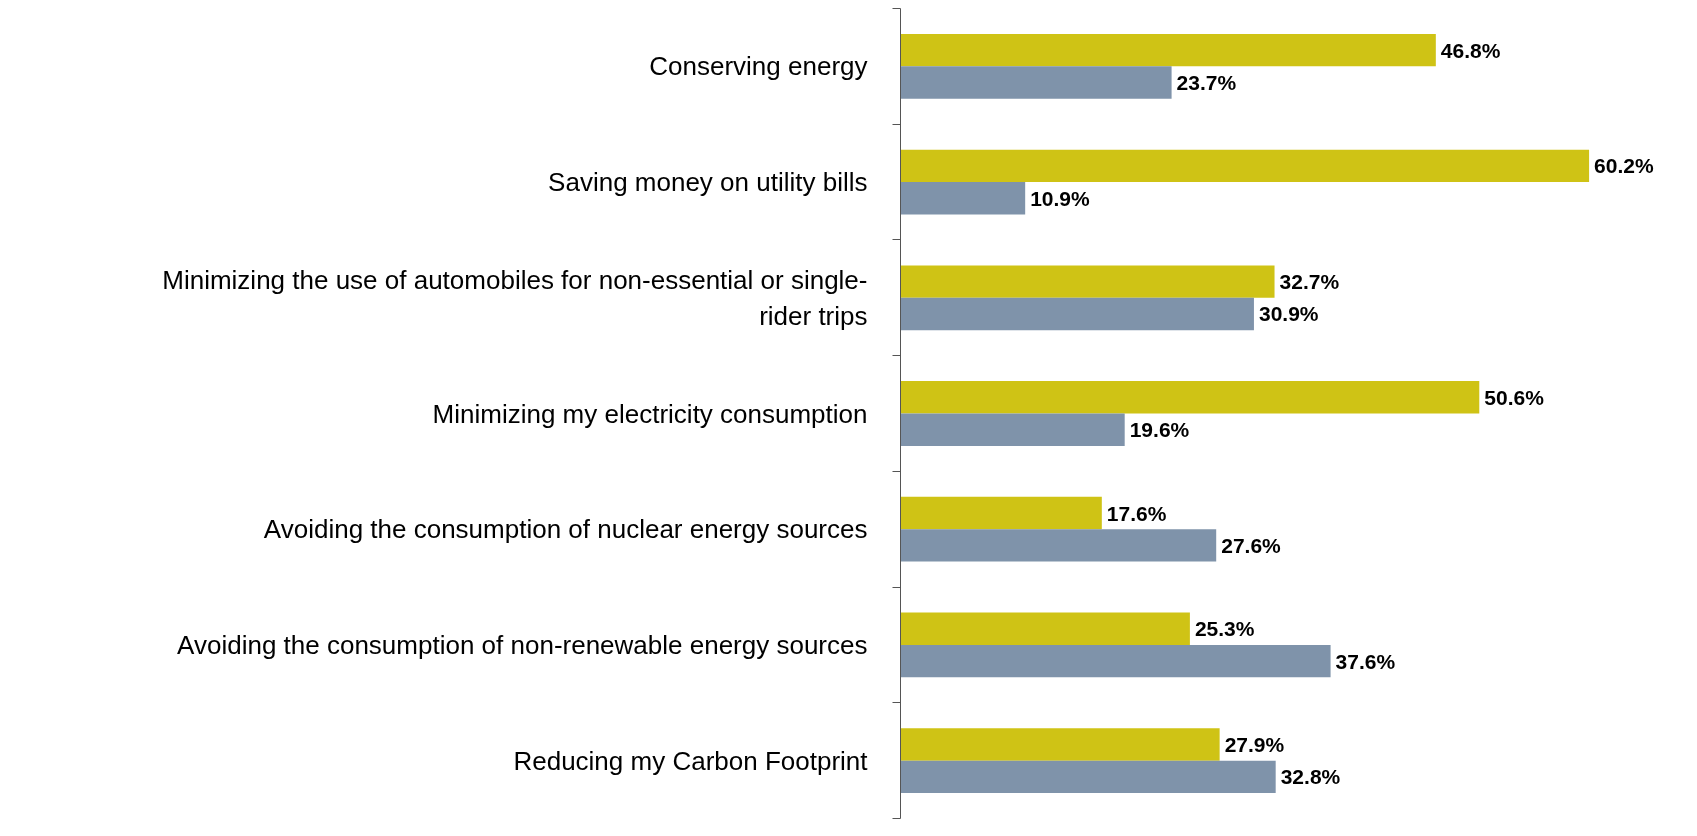  I want to click on y-tick-label: Saving money on utility bills, so click(708, 182).